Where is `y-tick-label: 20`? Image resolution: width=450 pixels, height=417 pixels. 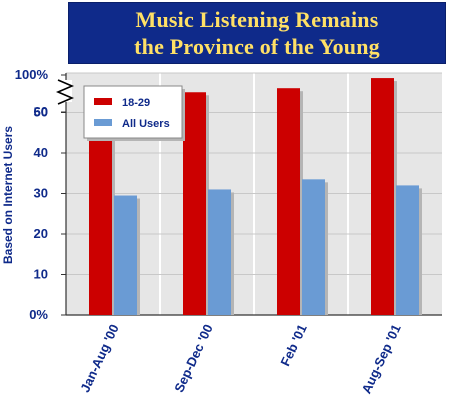
y-tick-label: 20 is located at coordinates (41, 233).